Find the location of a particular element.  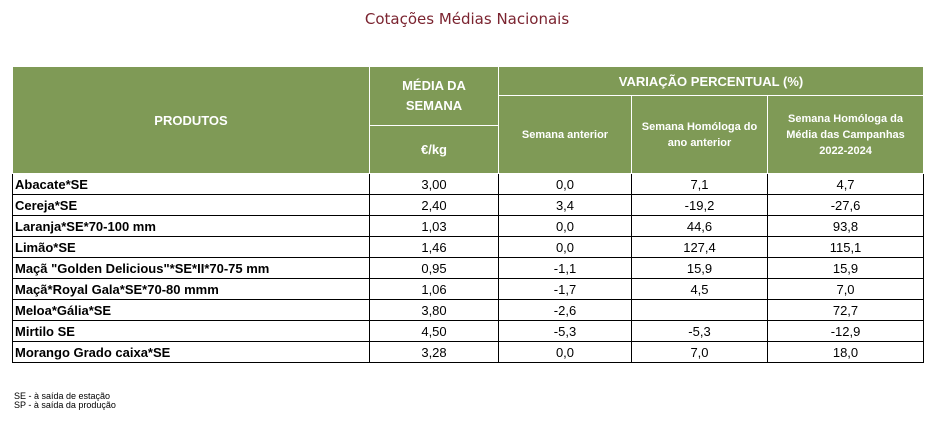

cell-homologa: -19,2 is located at coordinates (699, 205).